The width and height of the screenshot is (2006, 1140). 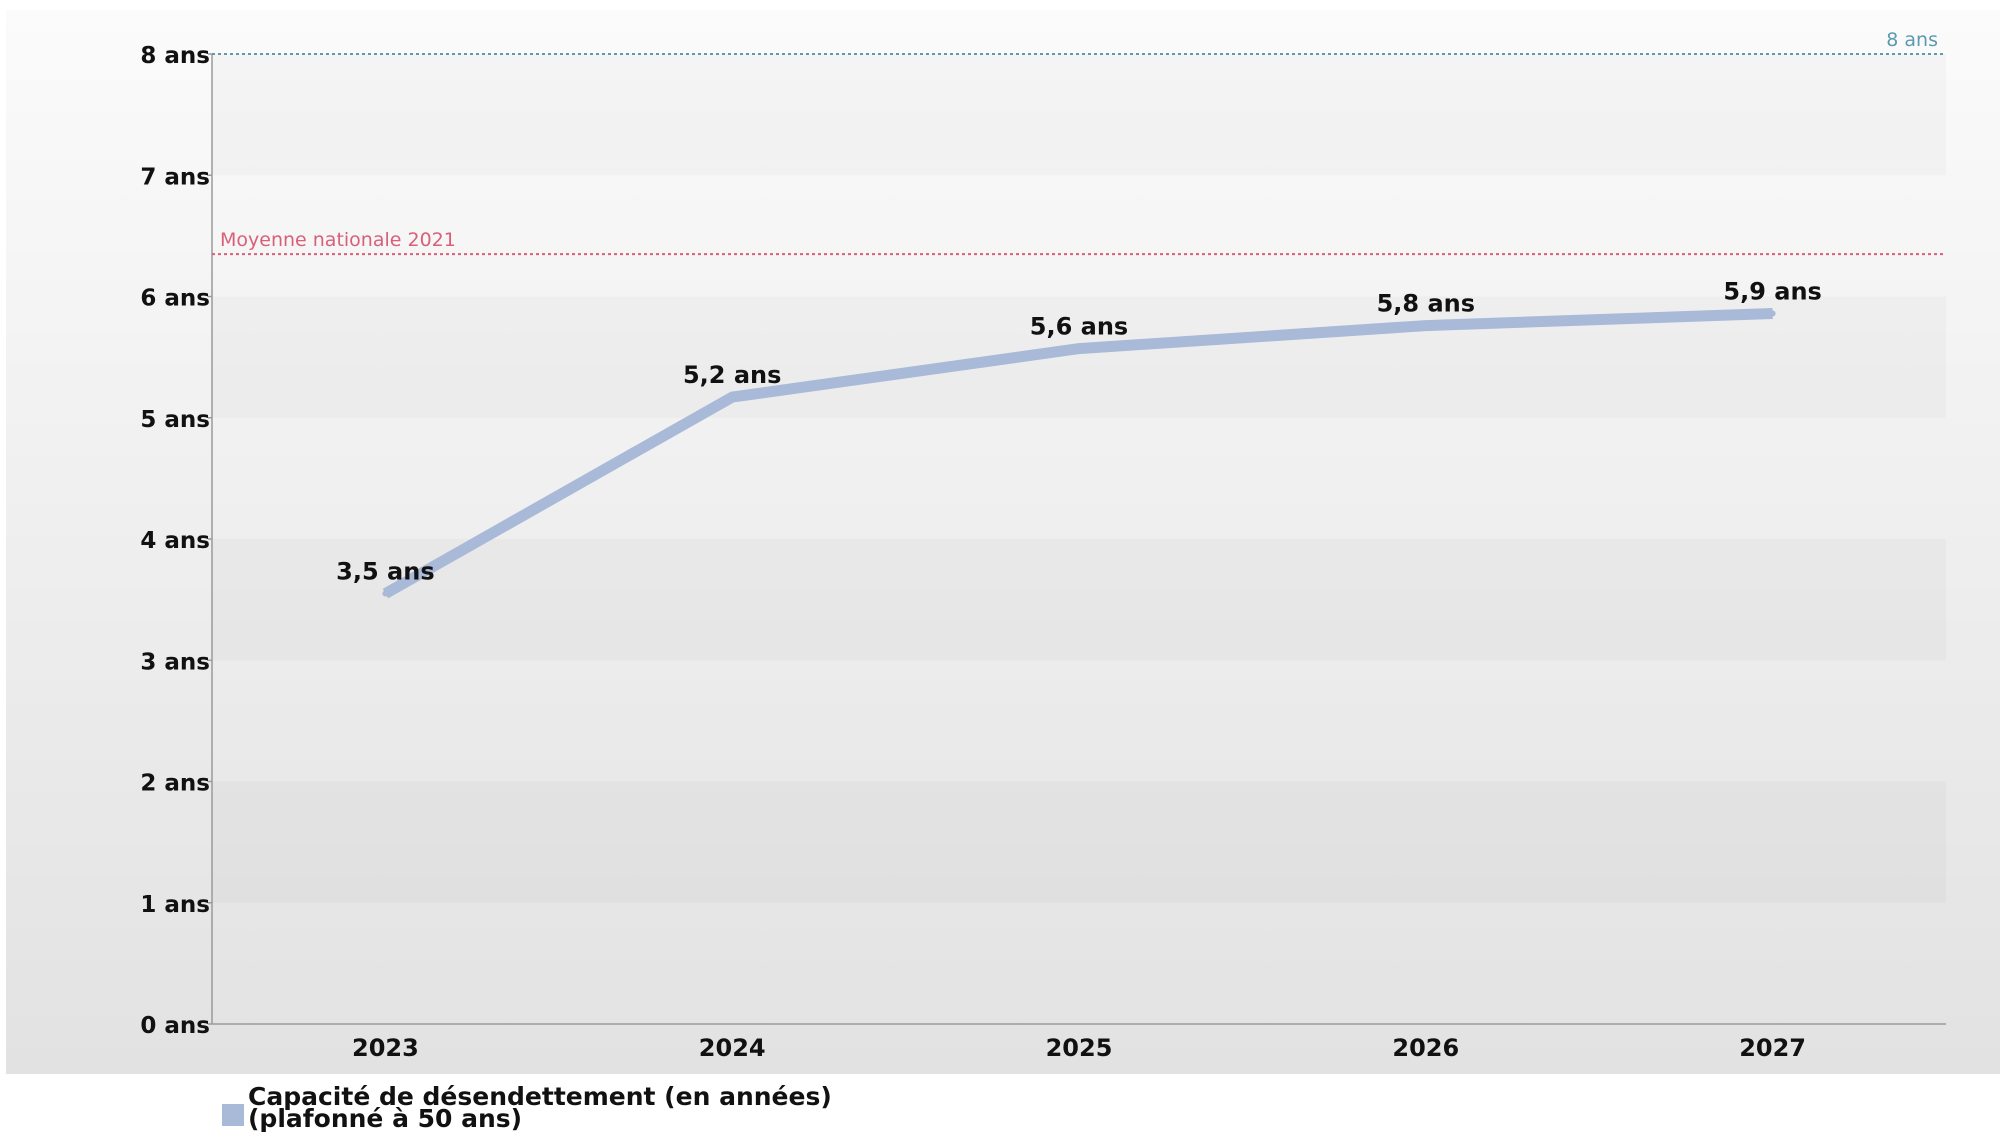 What do you see at coordinates (175, 541) in the screenshot?
I see `y-tick-label: 4 ans` at bounding box center [175, 541].